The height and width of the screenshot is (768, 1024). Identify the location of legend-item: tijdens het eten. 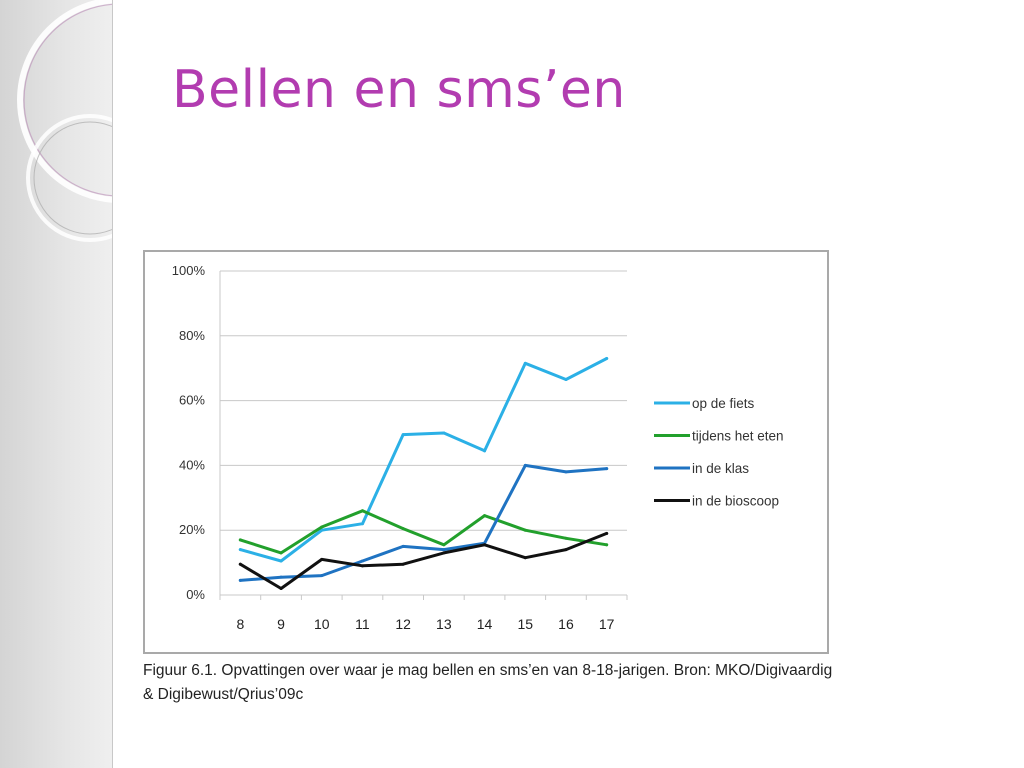
(719, 436).